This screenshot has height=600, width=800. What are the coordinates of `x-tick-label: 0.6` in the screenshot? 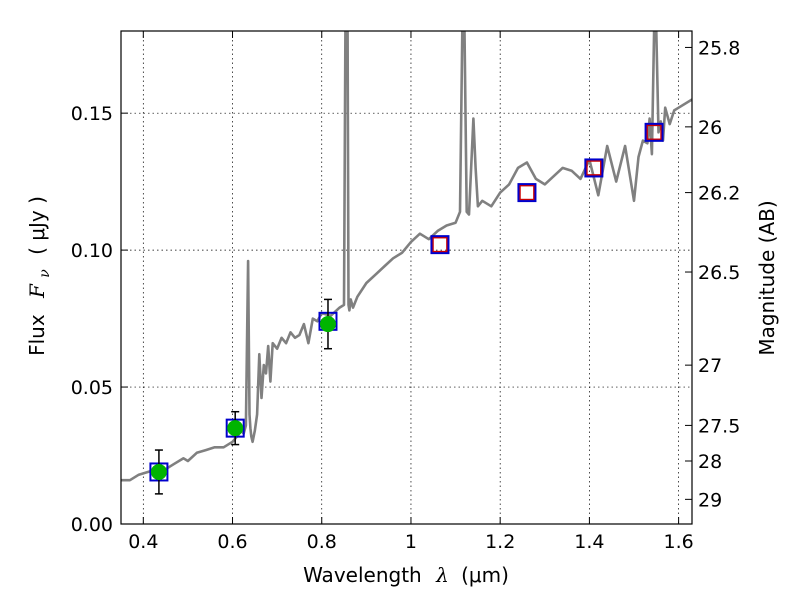 It's located at (232, 542).